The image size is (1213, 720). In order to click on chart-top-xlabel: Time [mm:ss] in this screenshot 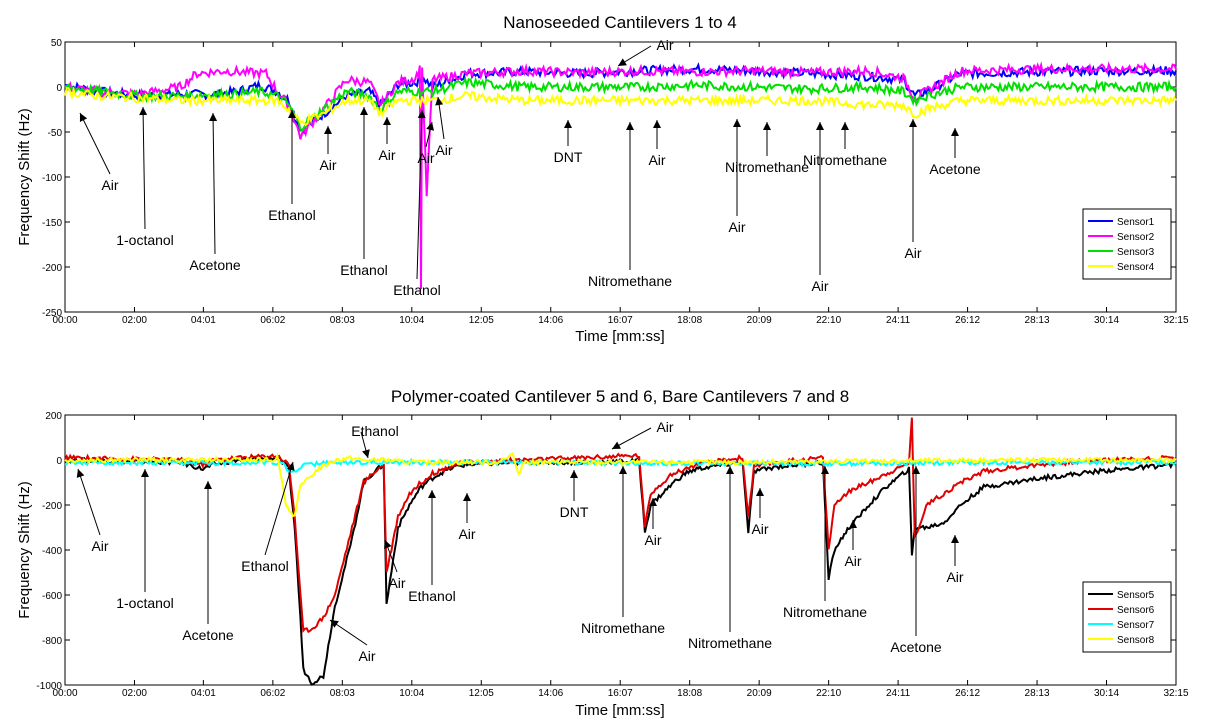, I will do `click(619, 336)`.